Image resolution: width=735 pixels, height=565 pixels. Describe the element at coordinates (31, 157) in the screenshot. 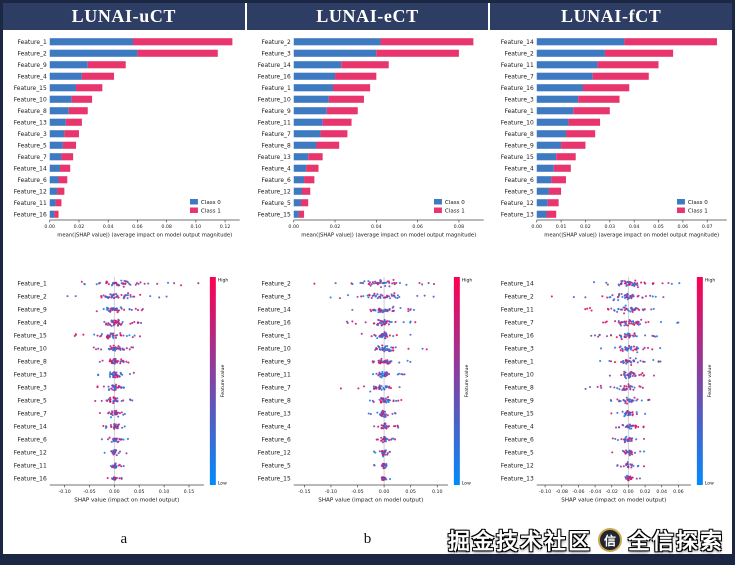

I see `feature-label: Feature_7` at that location.